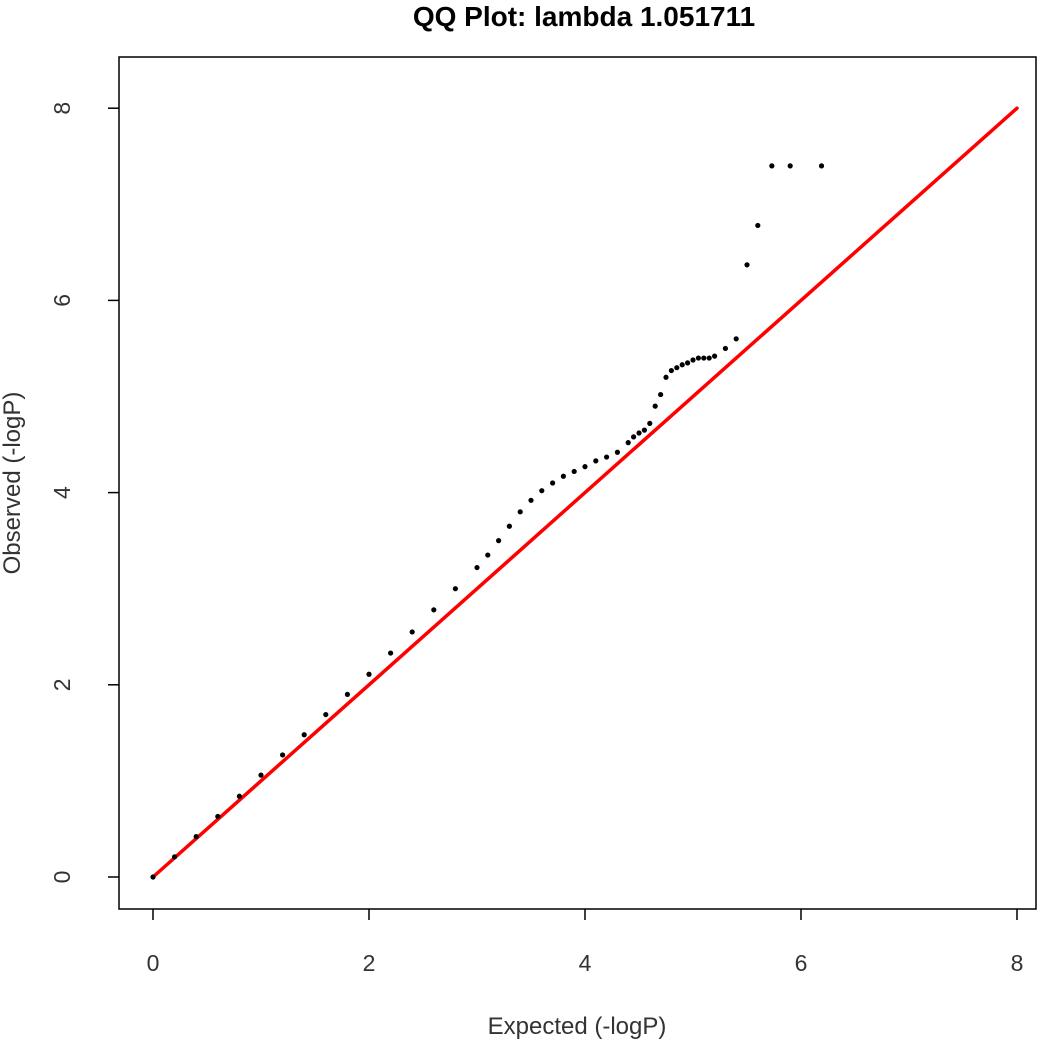 This screenshot has height=1040, width=1050. I want to click on y-tick-label: 4, so click(62, 492).